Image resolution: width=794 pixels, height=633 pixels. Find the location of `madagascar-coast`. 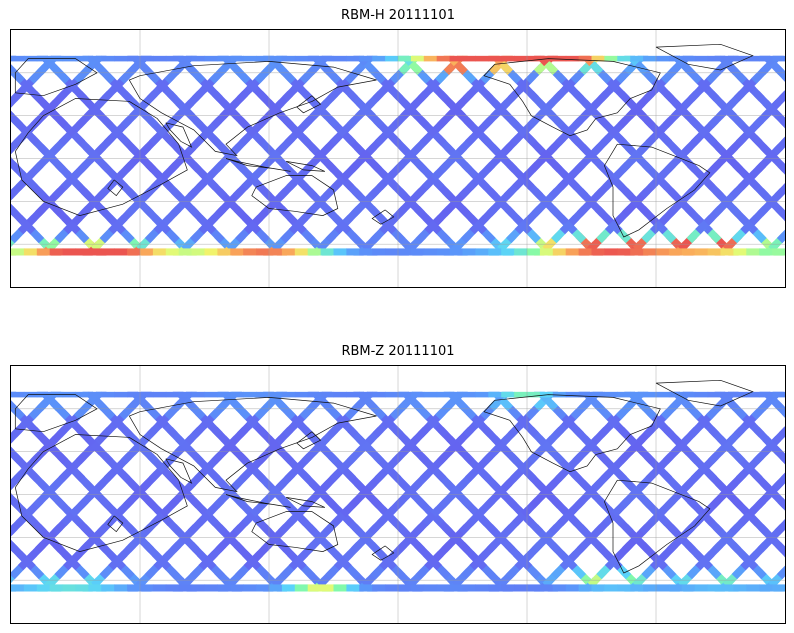

madagascar-coast is located at coordinates (115, 524).